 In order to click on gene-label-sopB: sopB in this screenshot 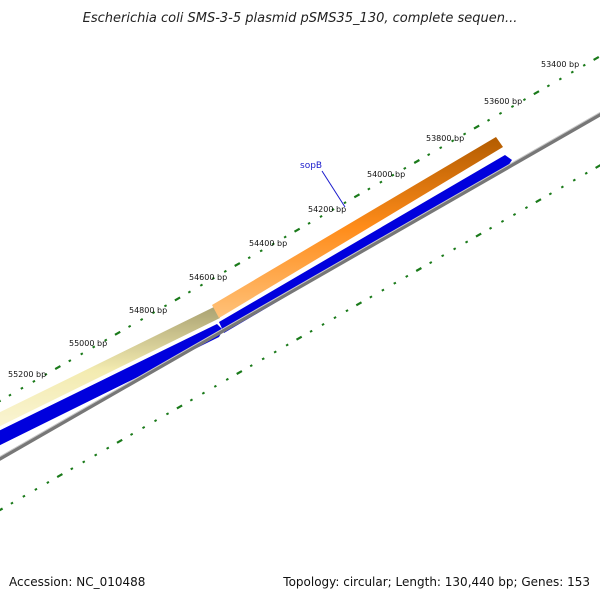, I will do `click(311, 166)`.